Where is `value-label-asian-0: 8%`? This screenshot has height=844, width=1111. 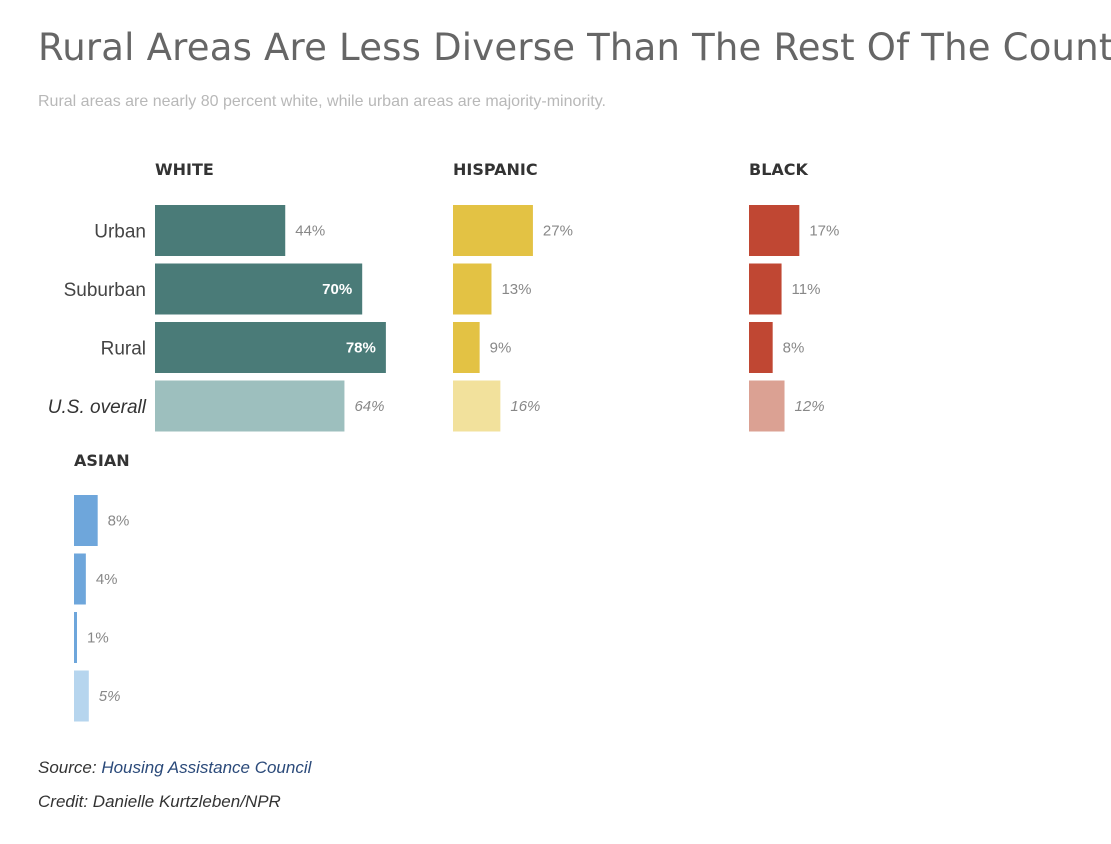
value-label-asian-0: 8% is located at coordinates (119, 521).